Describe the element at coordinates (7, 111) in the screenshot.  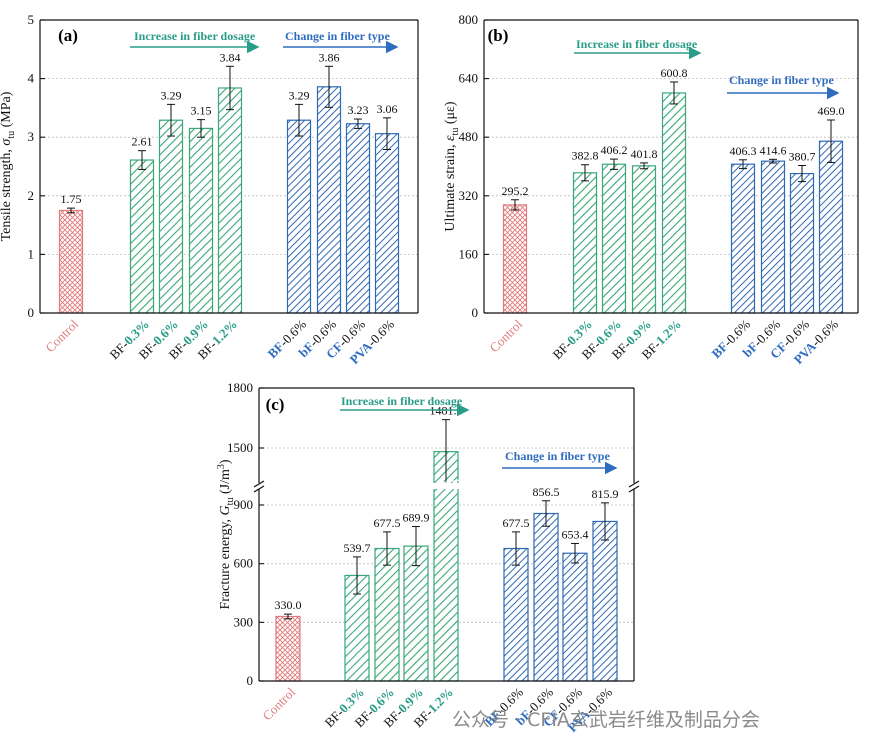
I see `y-axis-title-unit: (MPa)` at that location.